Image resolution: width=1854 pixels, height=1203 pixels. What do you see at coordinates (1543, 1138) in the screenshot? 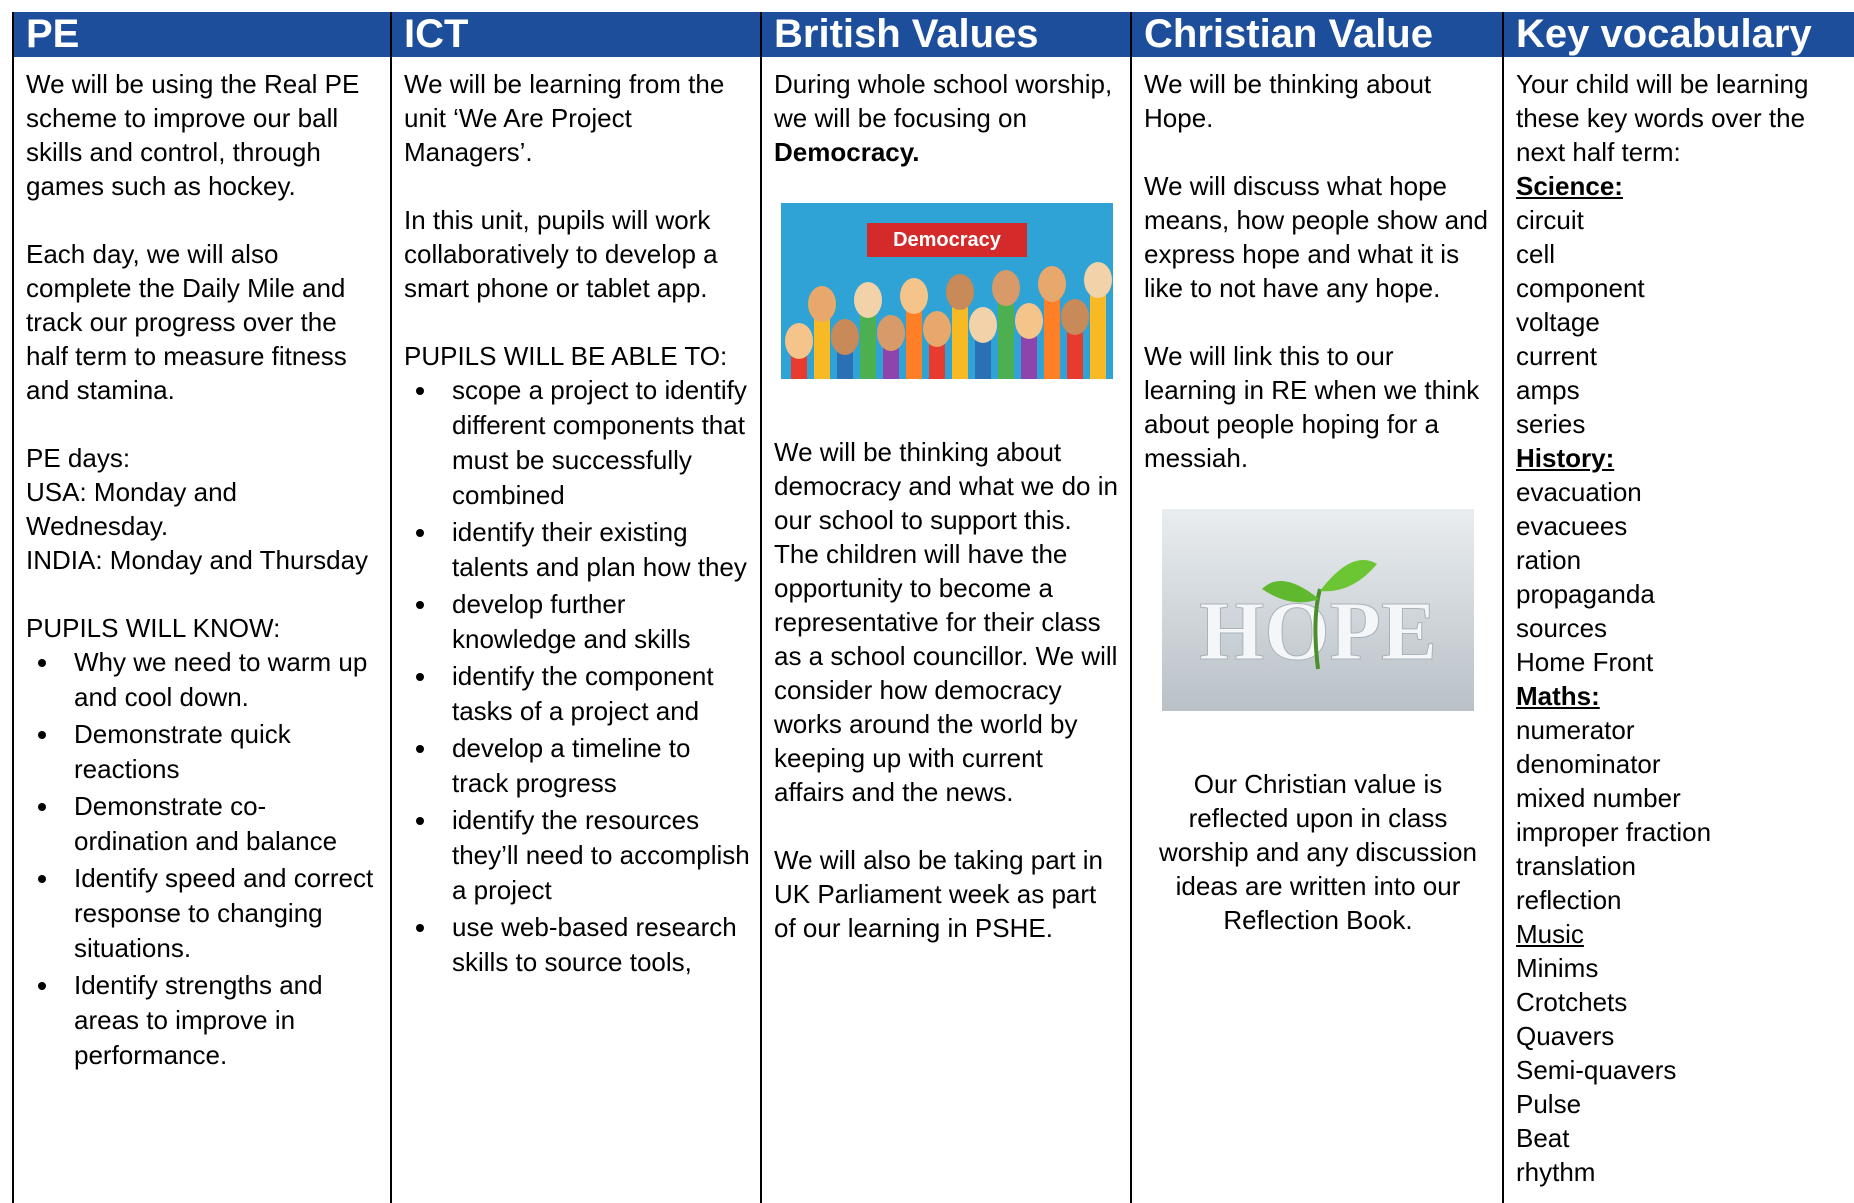
I see `vocab-word: Beat` at bounding box center [1543, 1138].